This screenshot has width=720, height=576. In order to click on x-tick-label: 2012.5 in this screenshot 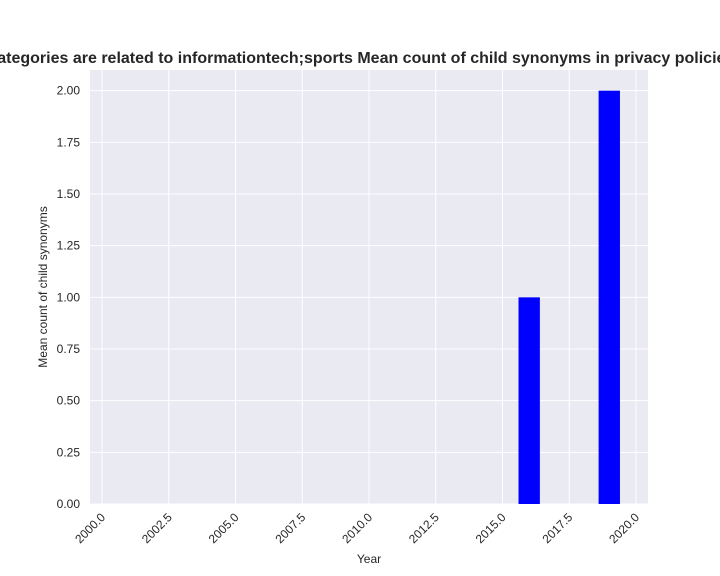, I will do `click(424, 528)`.